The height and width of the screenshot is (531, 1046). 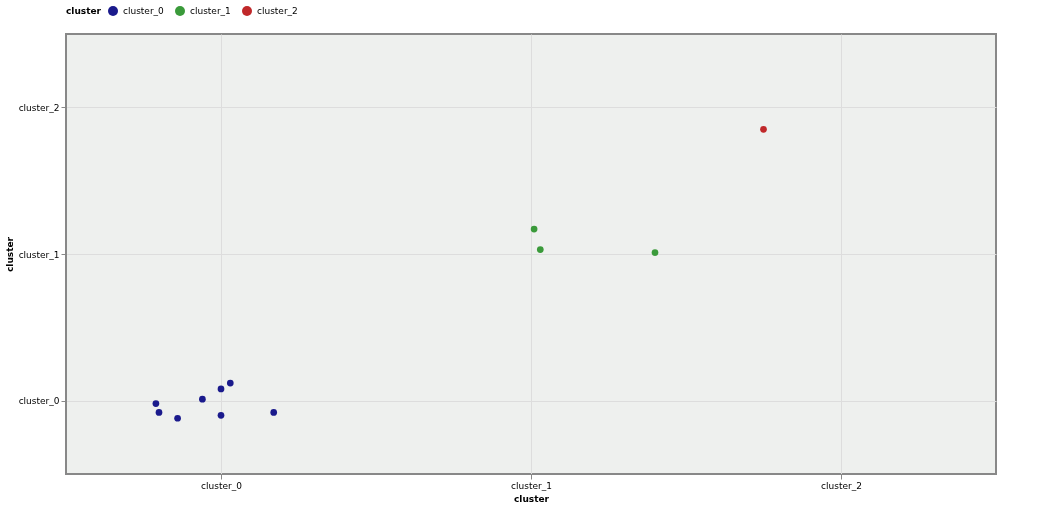 What do you see at coordinates (531, 485) in the screenshot?
I see `x-tick-label: cluster_1` at bounding box center [531, 485].